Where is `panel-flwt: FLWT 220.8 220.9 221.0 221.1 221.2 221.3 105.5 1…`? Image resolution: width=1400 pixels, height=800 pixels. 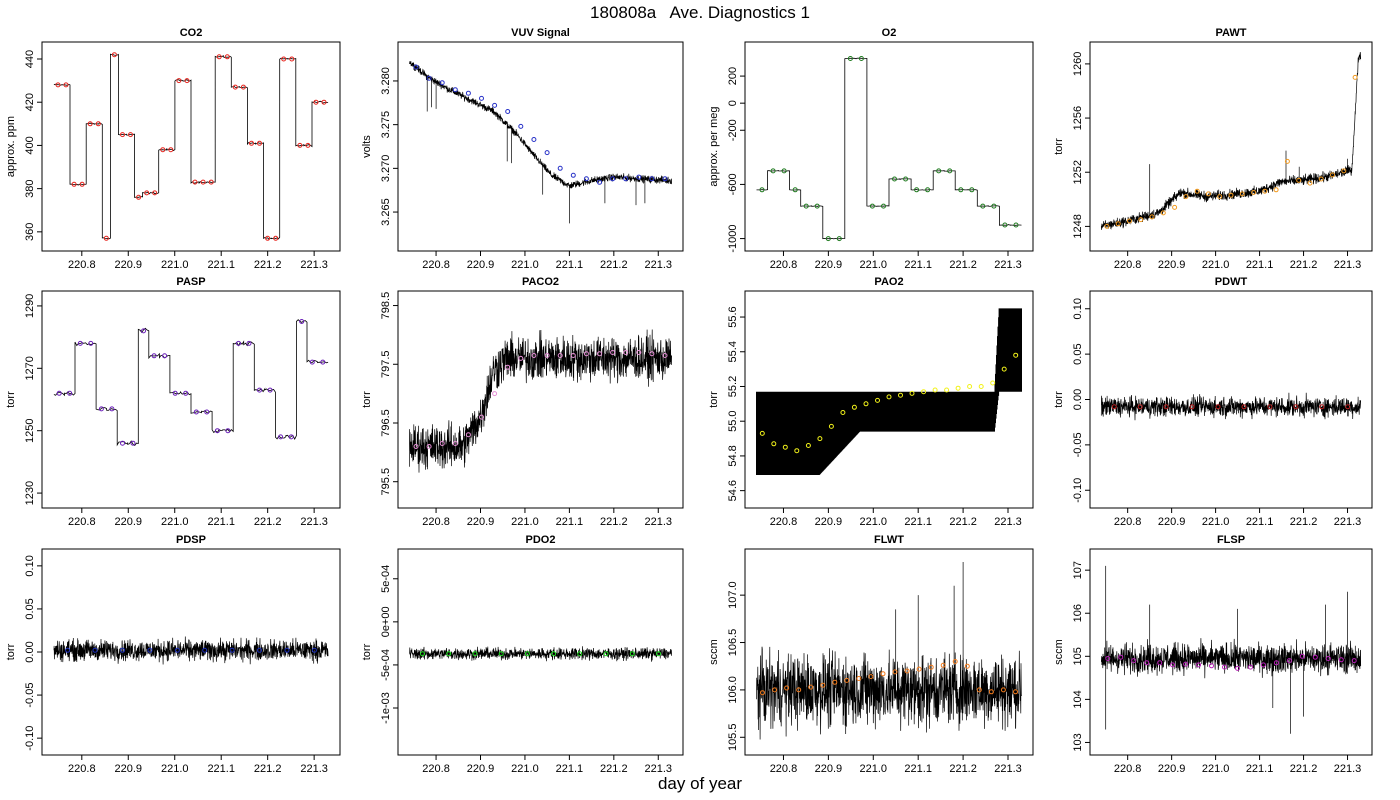 panel-flwt: FLWT 220.8 220.9 221.0 221.1 221.2 221.3 105.5 1… is located at coordinates (871, 654).